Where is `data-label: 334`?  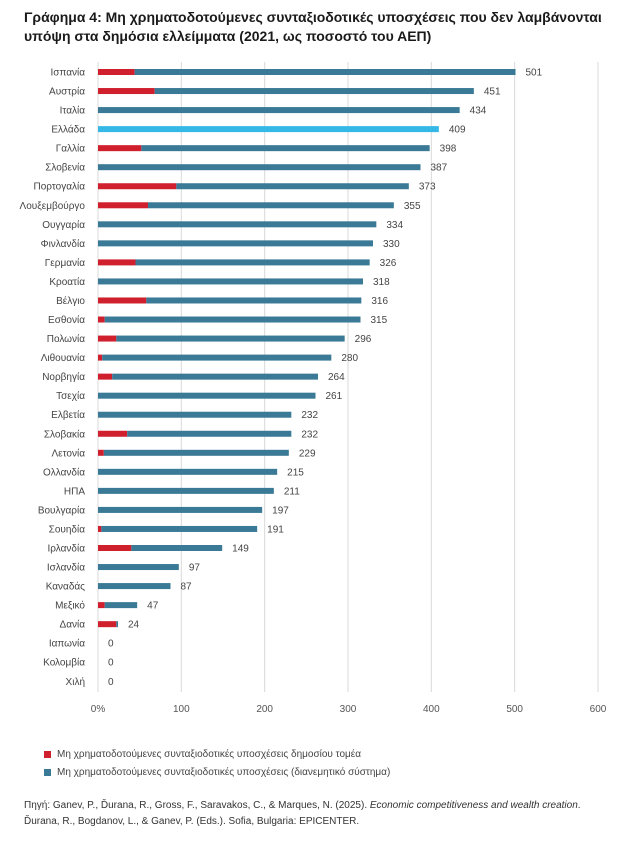 data-label: 334 is located at coordinates (394, 225).